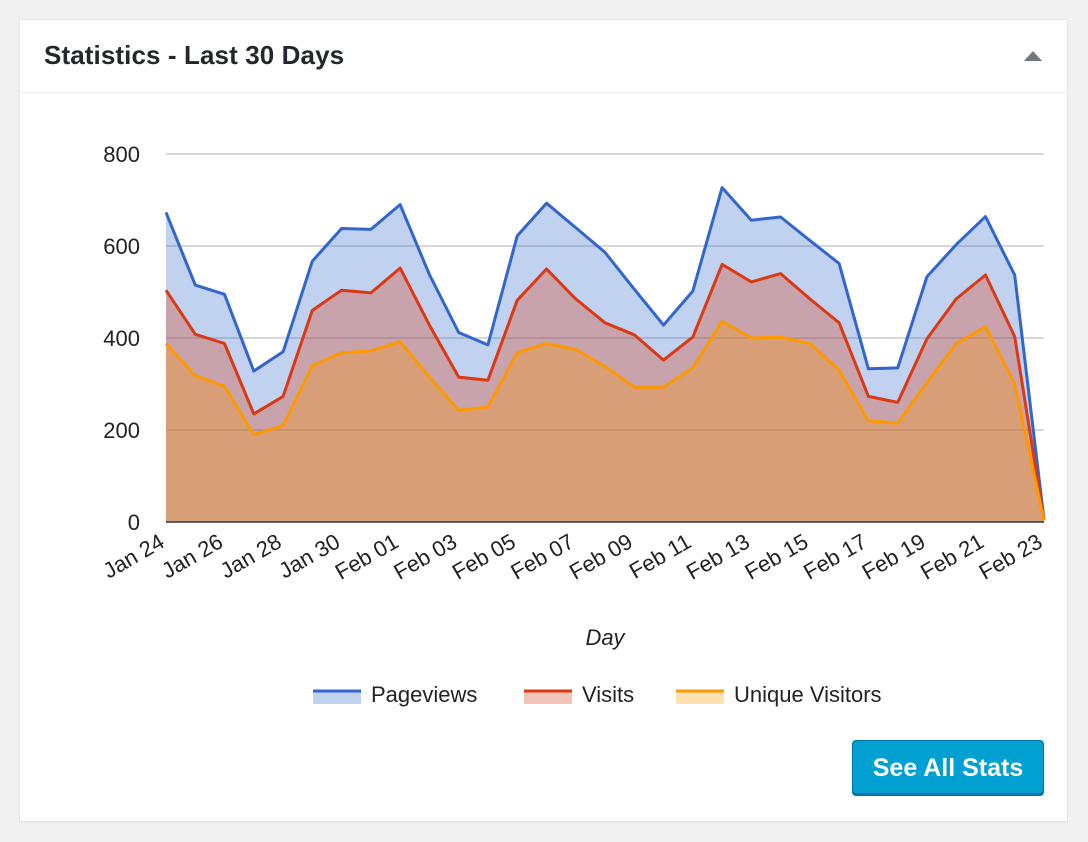 The image size is (1088, 842). Describe the element at coordinates (718, 557) in the screenshot. I see `x-tick-label: Feb 13` at that location.